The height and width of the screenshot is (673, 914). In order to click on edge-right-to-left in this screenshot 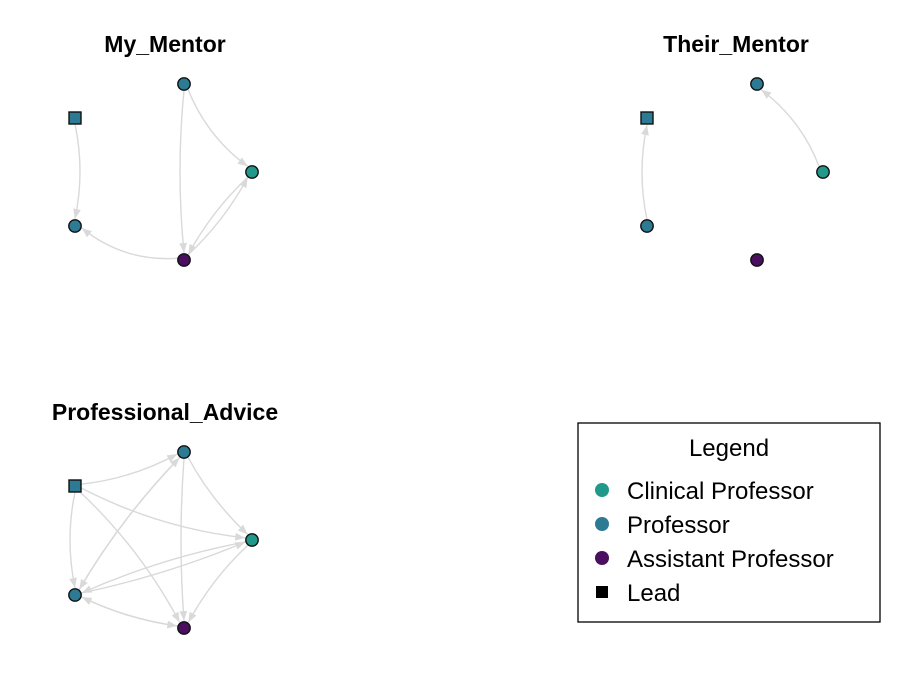, I will do `click(164, 567)`.